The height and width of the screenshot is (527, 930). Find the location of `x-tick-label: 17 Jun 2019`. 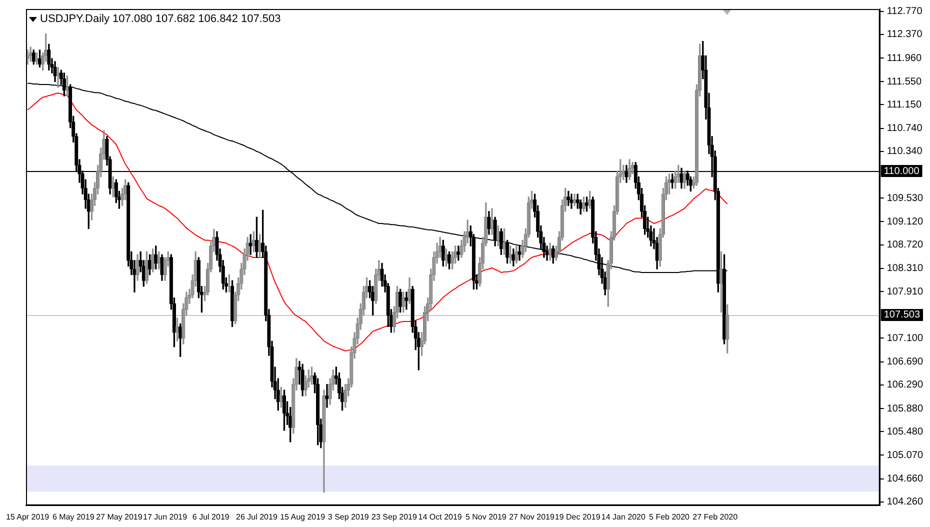

x-tick-label: 17 Jun 2019 is located at coordinates (165, 517).